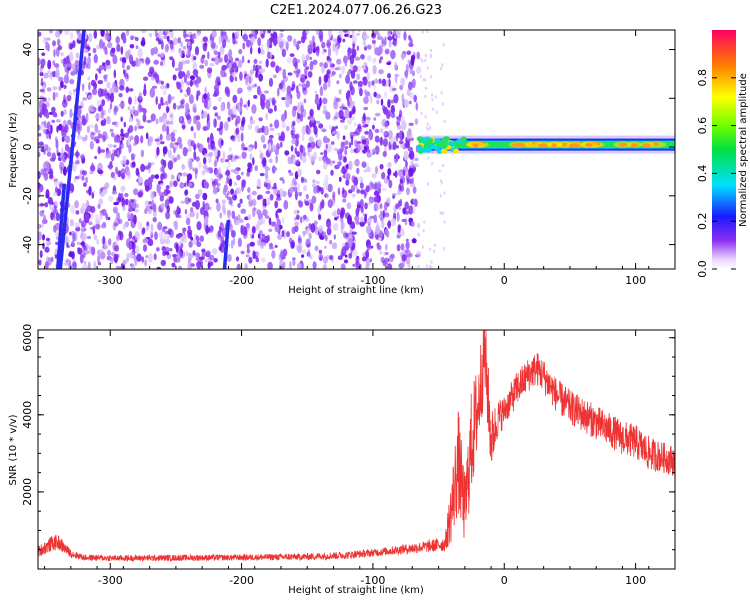 Image resolution: width=750 pixels, height=600 pixels. Describe the element at coordinates (27, 98) in the screenshot. I see `y-tick-label: 20` at that location.